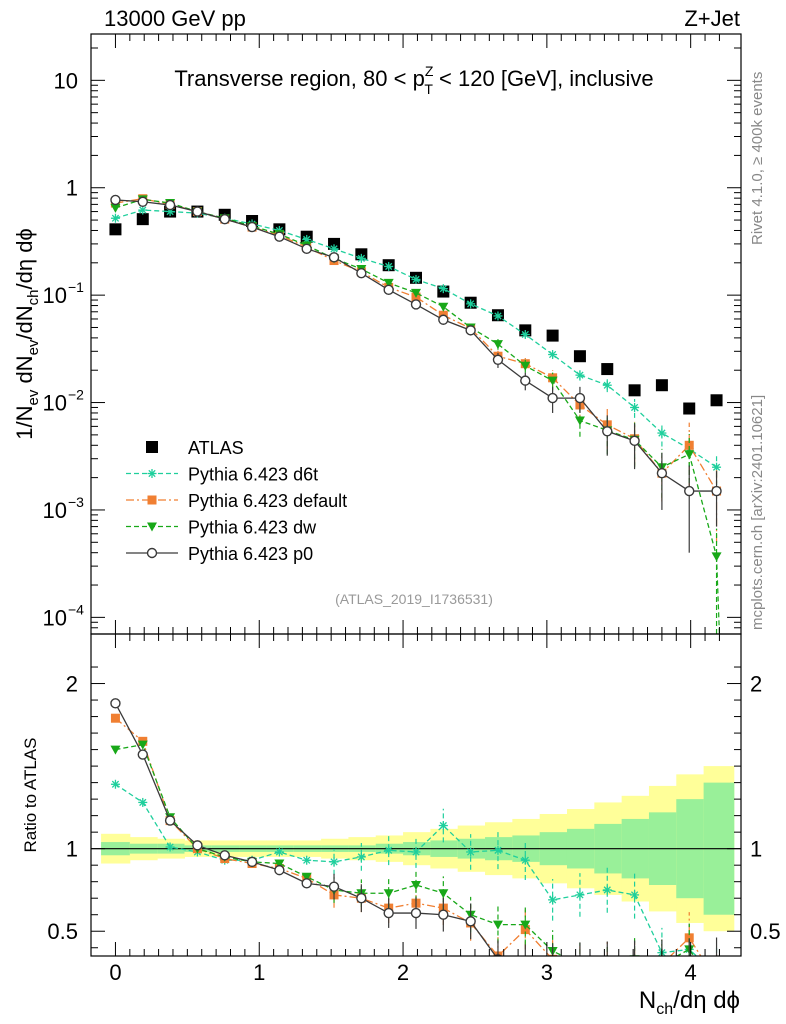  What do you see at coordinates (76, 395) in the screenshot?
I see `y-tick-exponent: −2` at bounding box center [76, 395].